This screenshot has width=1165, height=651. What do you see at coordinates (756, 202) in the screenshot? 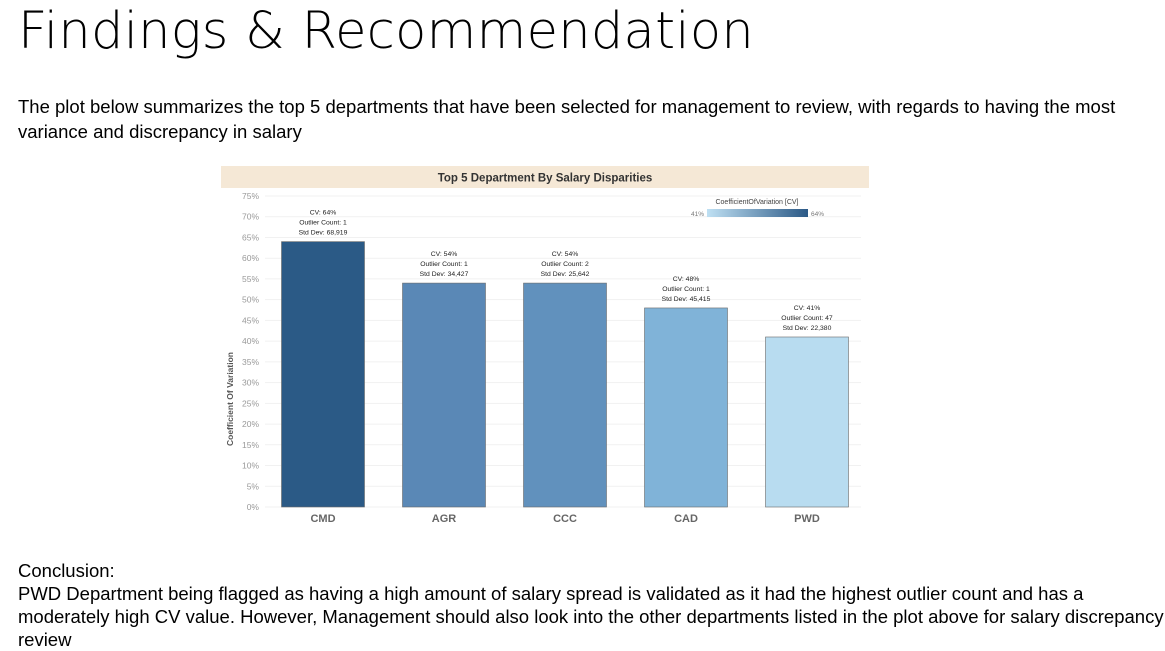
I see `legend-title: CoefficientOfVariation [CV]` at bounding box center [756, 202].